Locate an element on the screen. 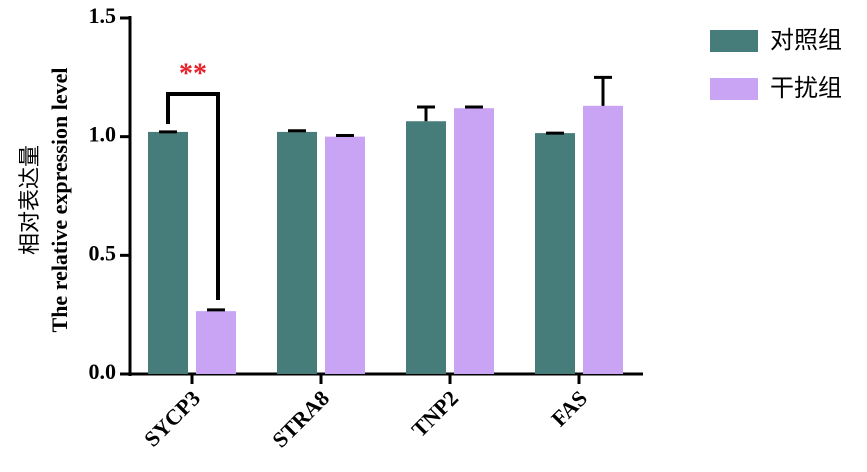 Image resolution: width=867 pixels, height=472 pixels. x-tick-label: TNP2 is located at coordinates (435, 413).